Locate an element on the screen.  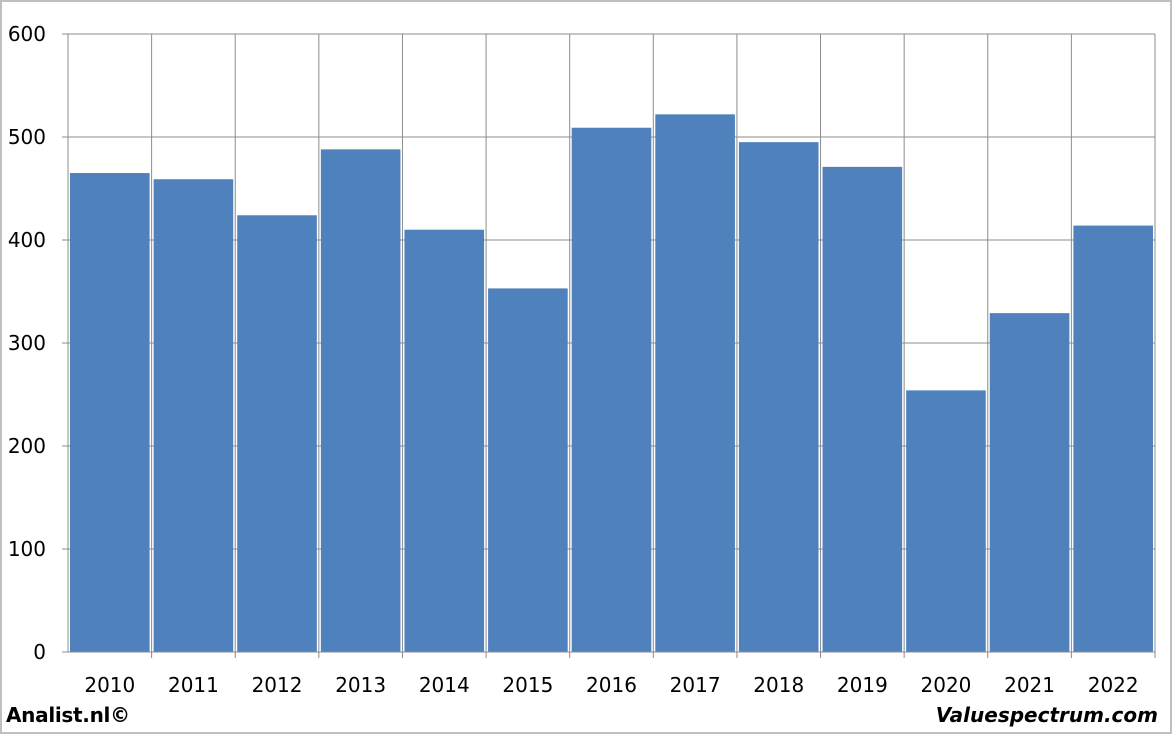
footer-source-right: Valuespectrum.com is located at coordinates (1046, 715).